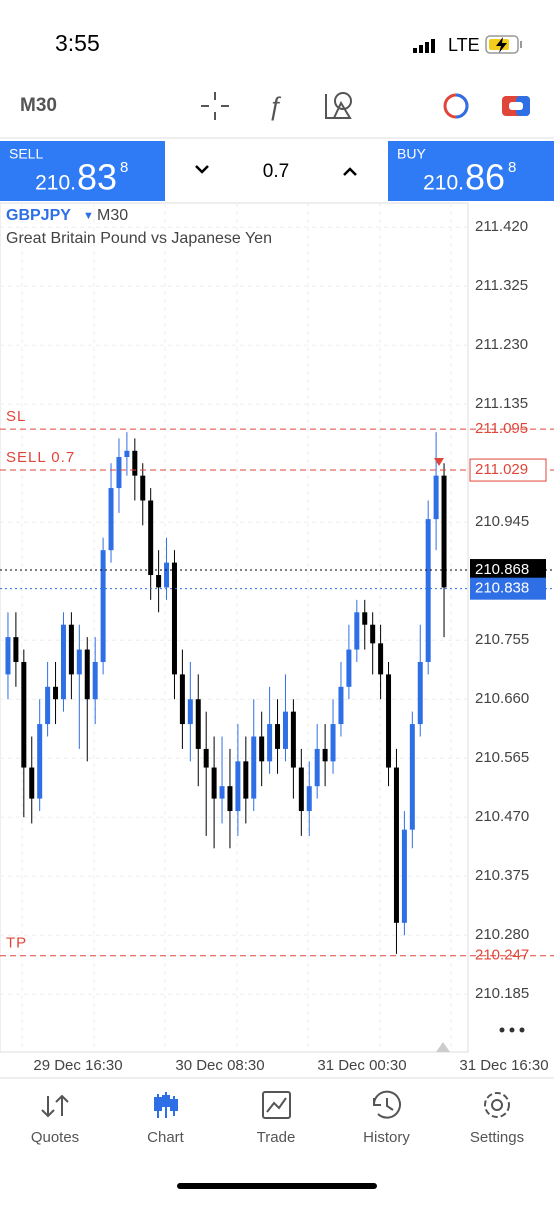 The image size is (554, 1205). I want to click on signal-icon, so click(424, 46).